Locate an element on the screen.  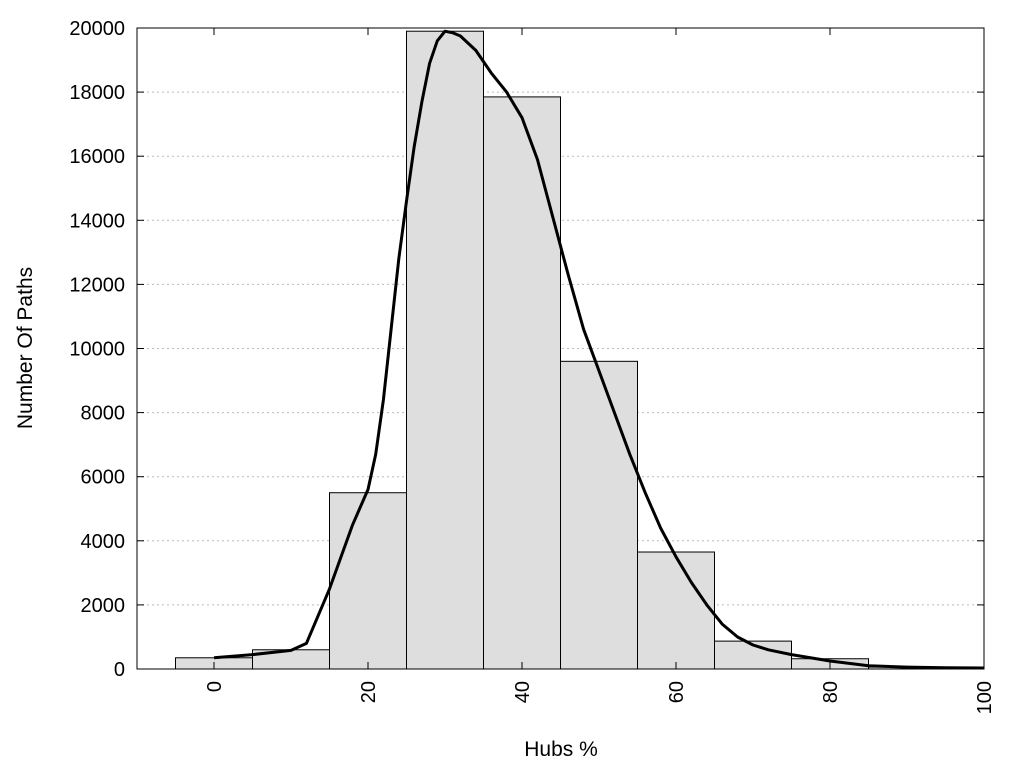
x-tick-label: 40 is located at coordinates (523, 692).